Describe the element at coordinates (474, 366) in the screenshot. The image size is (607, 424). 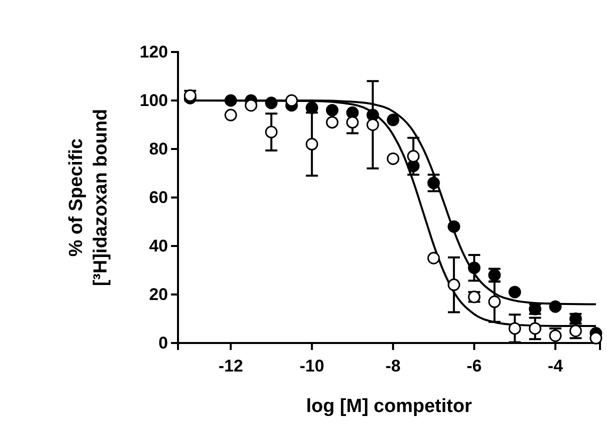
I see `x-tick-label: -6` at that location.